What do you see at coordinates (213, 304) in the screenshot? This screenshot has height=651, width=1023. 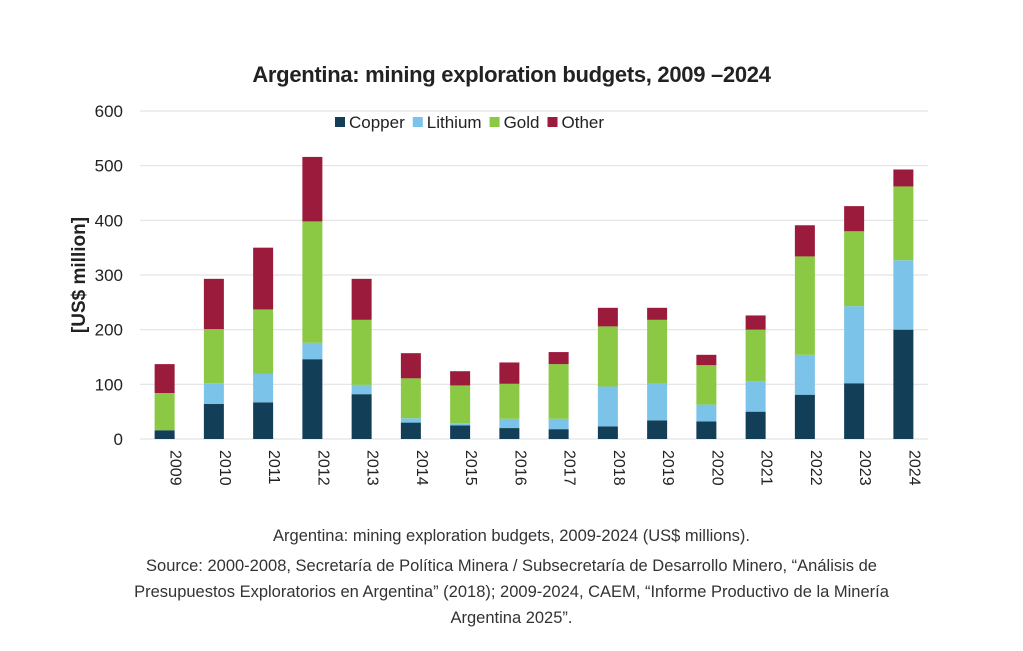 I see `bar-other-2010` at bounding box center [213, 304].